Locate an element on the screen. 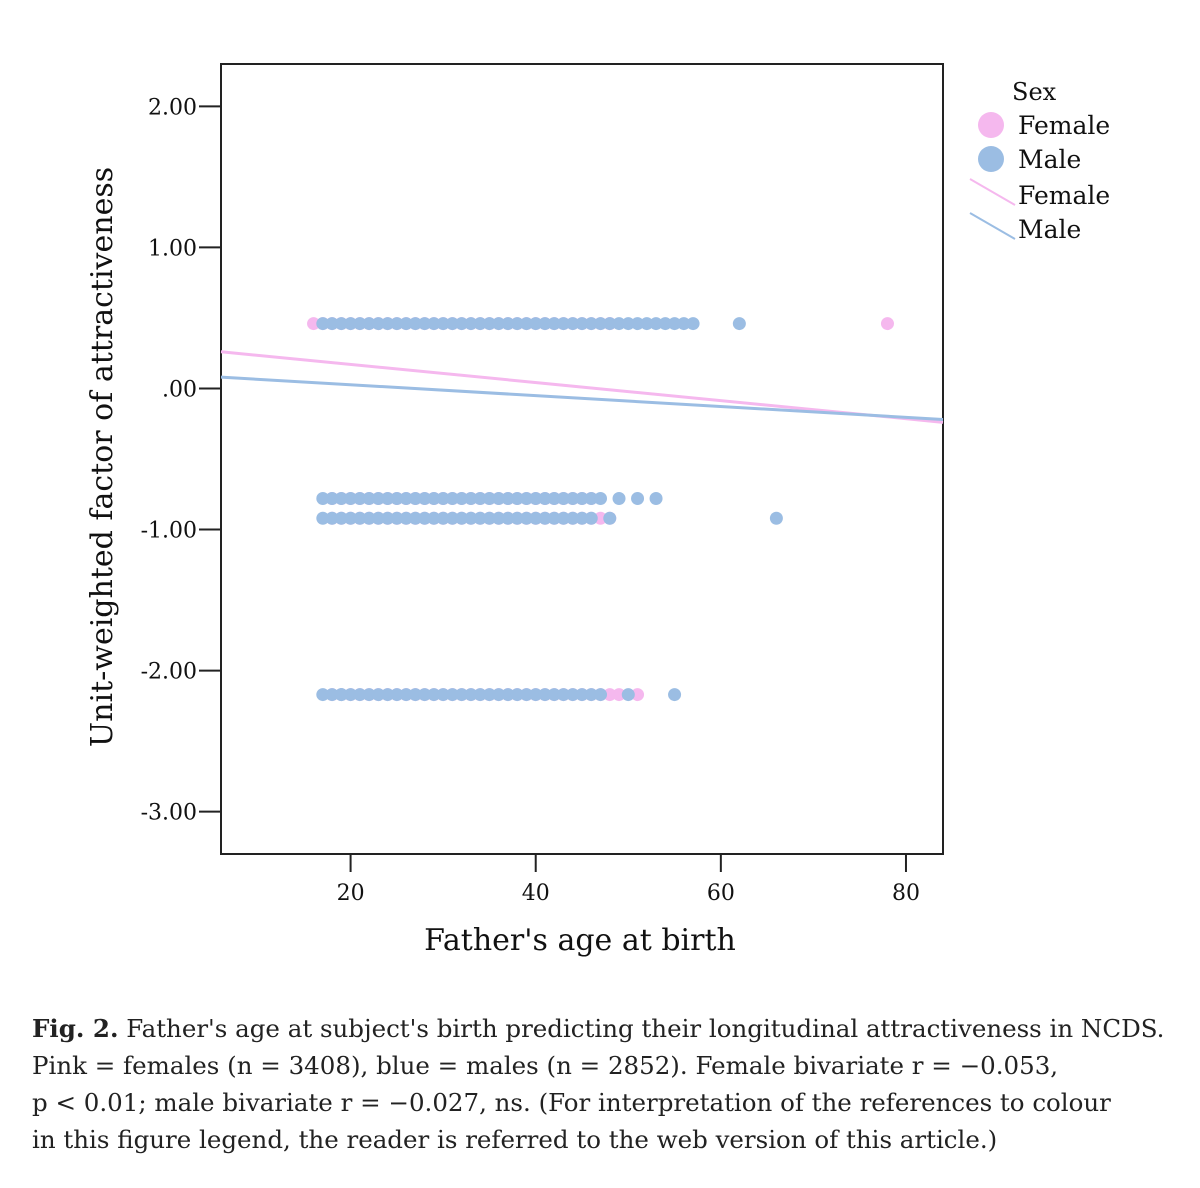 Image resolution: width=1200 pixels, height=1188 pixels. y-tick-label: -2.00 is located at coordinates (169, 672).